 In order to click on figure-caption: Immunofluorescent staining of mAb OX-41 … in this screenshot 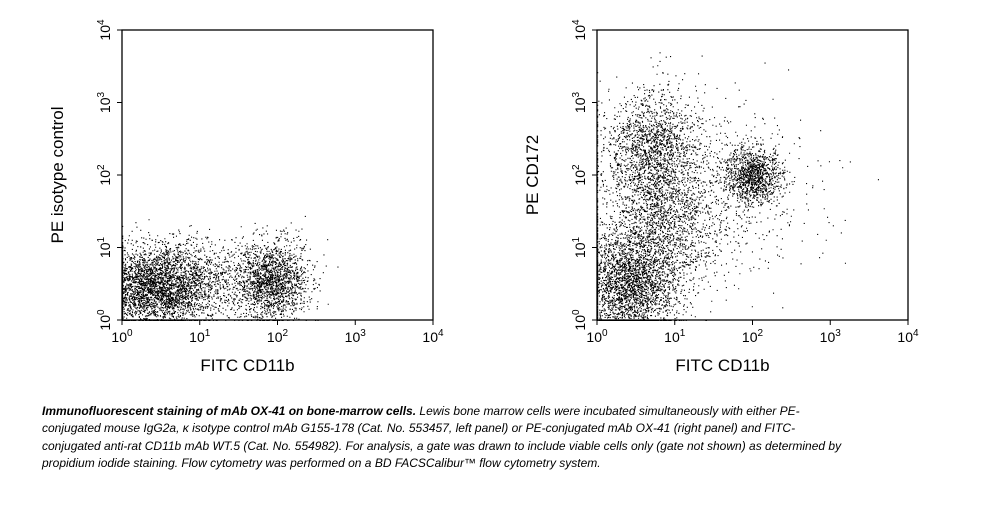, I will do `click(442, 438)`.